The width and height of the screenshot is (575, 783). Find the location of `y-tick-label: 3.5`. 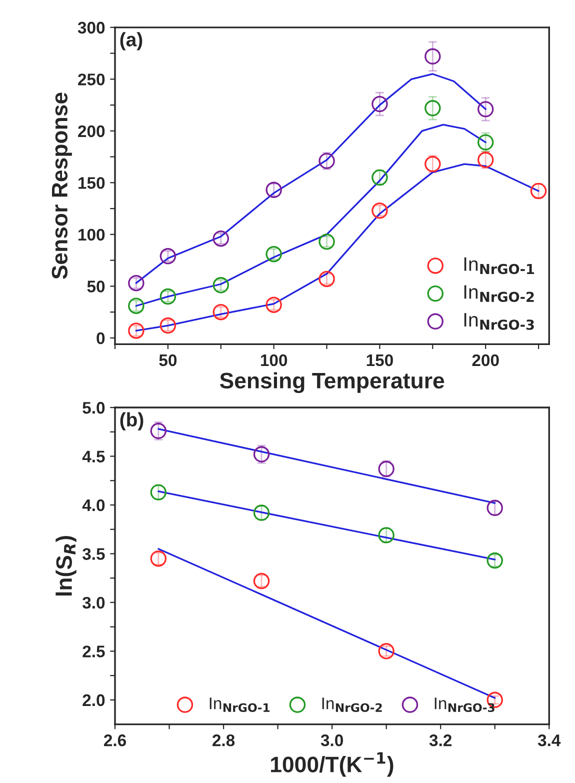

y-tick-label: 3.5 is located at coordinates (93, 554).